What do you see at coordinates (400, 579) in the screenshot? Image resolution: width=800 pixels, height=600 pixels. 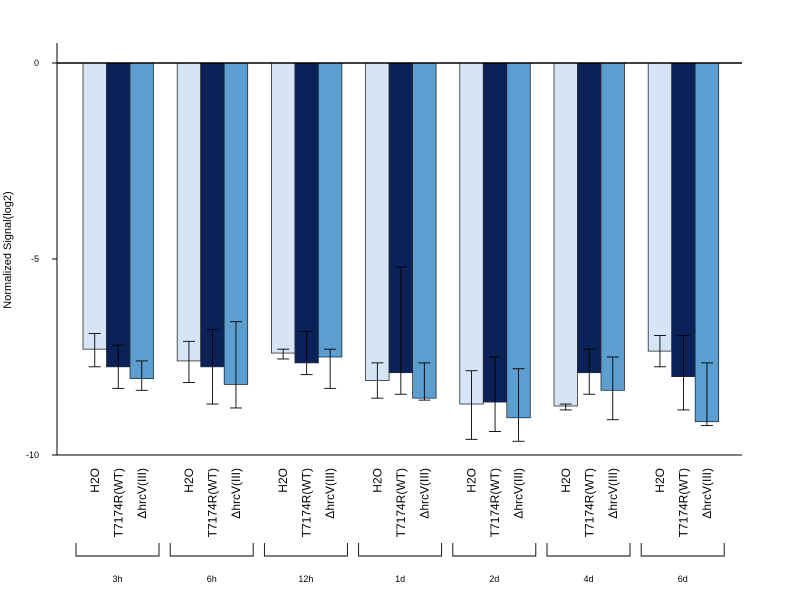 I see `group-label: 1d` at bounding box center [400, 579].